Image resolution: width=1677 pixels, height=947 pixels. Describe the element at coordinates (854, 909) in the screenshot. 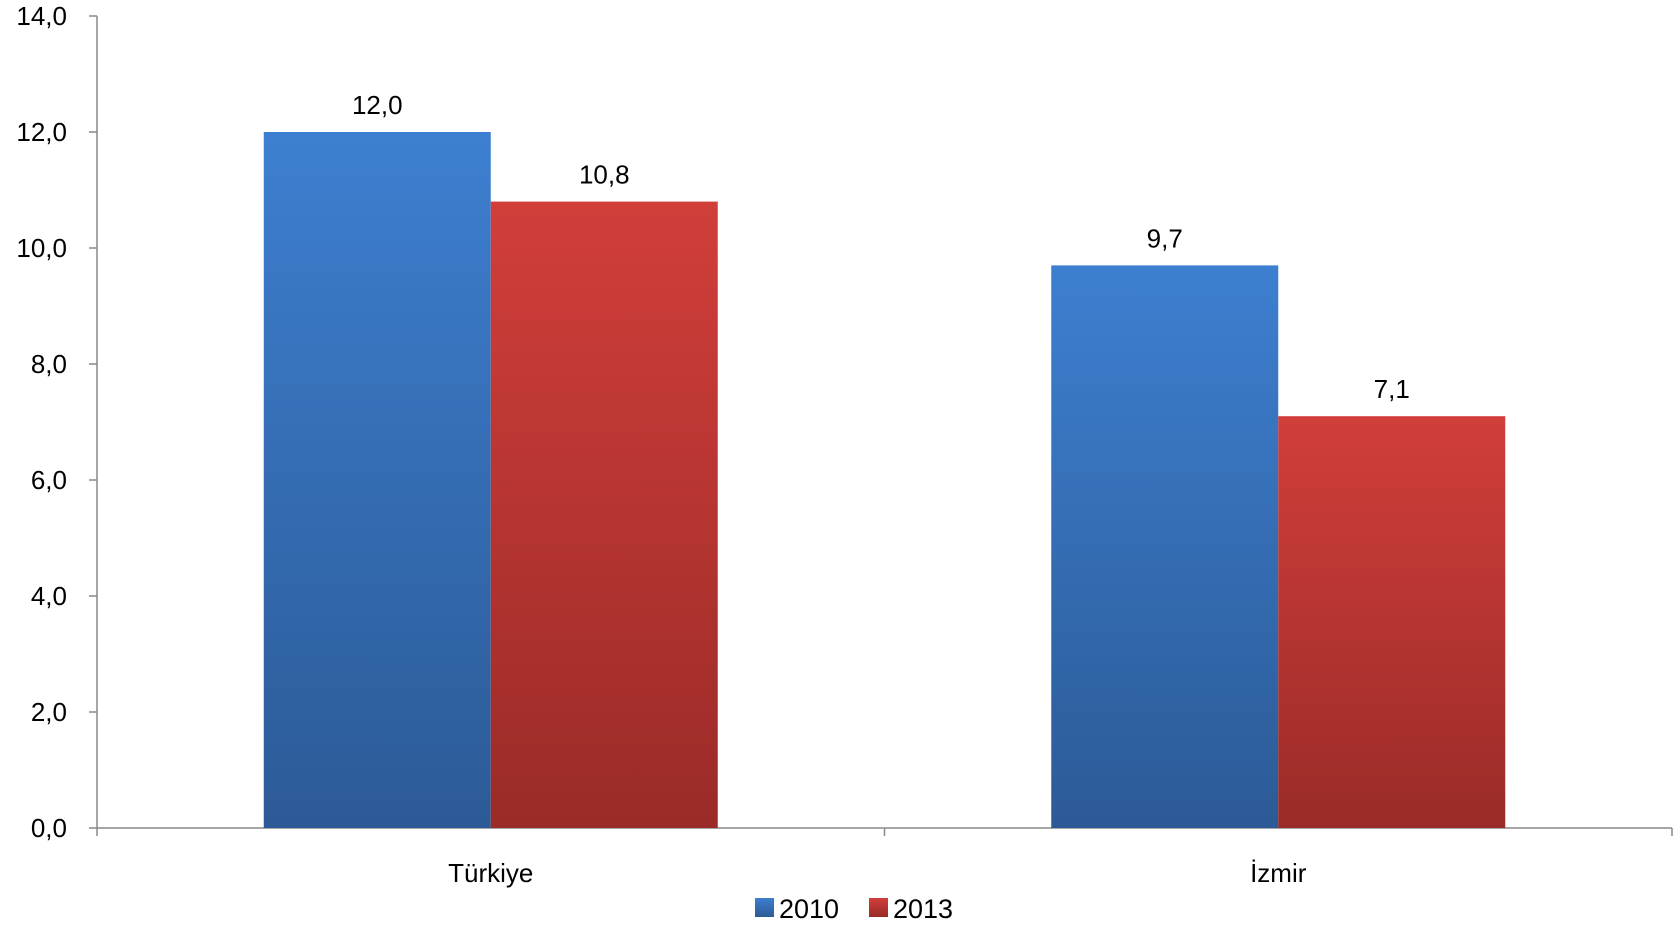

I see `legend: 2010 2013` at that location.